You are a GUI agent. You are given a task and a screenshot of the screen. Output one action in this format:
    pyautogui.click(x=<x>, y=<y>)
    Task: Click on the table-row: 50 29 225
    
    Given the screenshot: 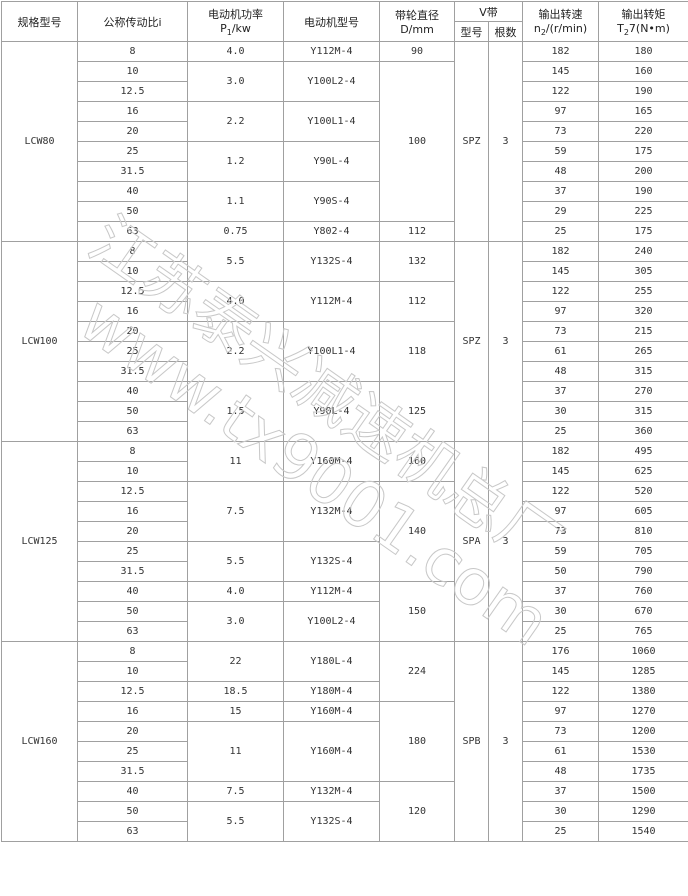 What is the action you would take?
    pyautogui.click(x=345, y=211)
    